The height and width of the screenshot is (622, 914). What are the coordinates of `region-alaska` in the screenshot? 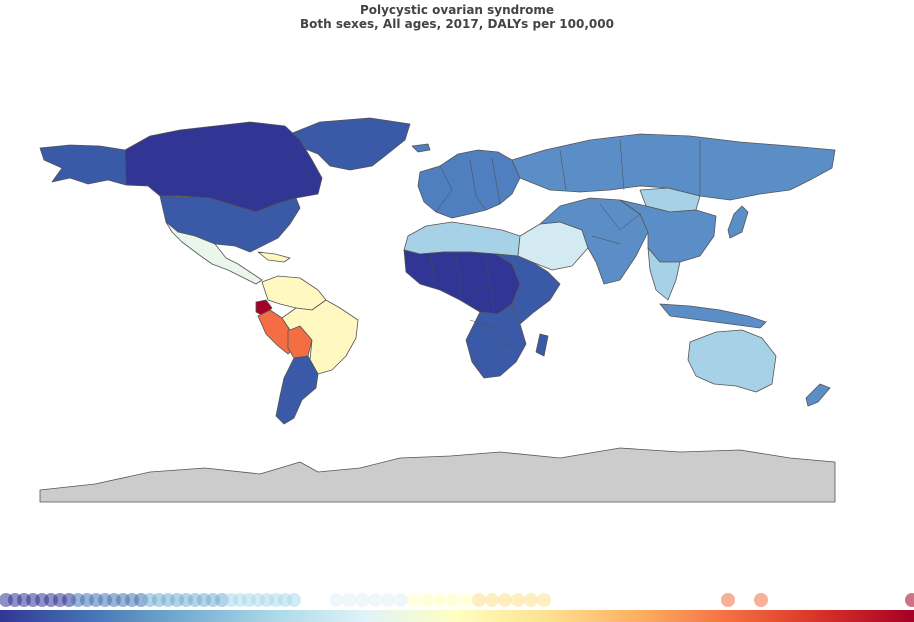 It's located at (83, 165).